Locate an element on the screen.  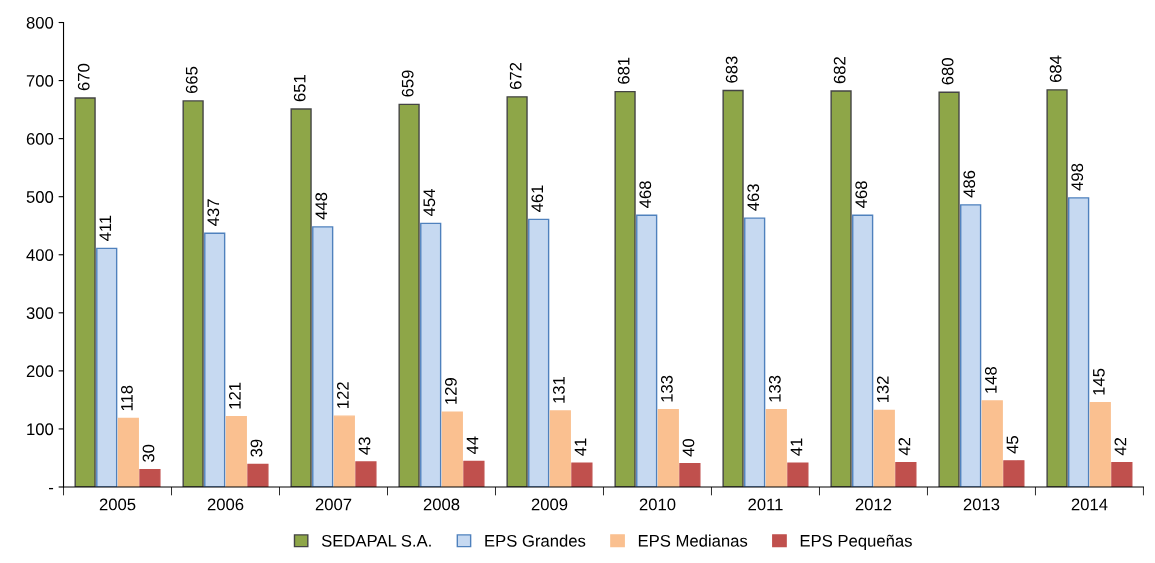
legend-label: SEDAPAL S.A. is located at coordinates (376, 540).